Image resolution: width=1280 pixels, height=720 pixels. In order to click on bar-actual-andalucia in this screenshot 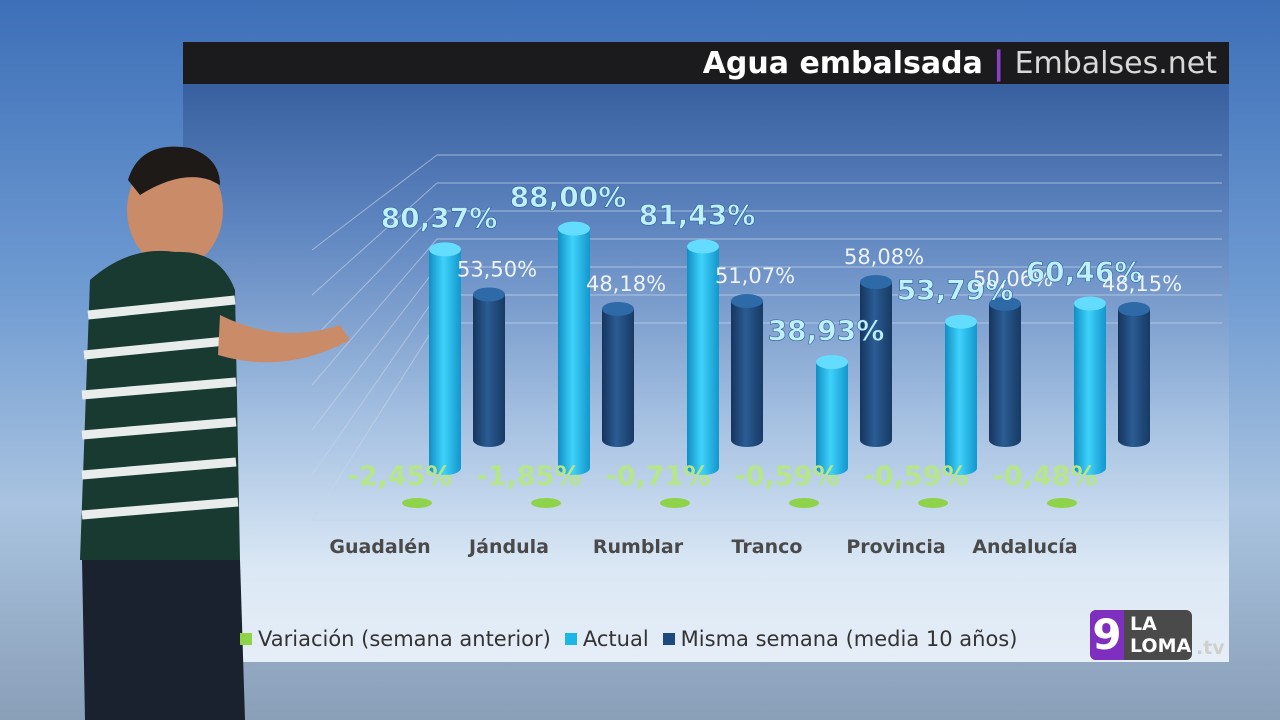, I will do `click(1090, 389)`.